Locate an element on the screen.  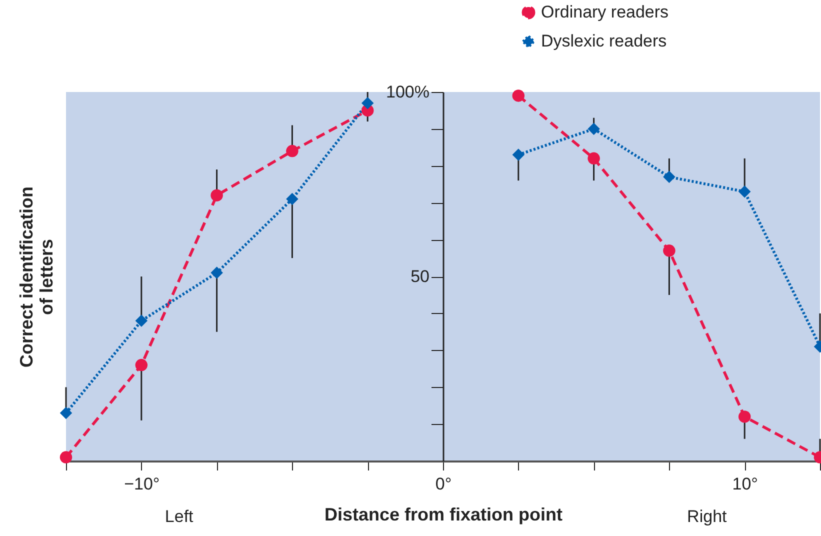
text: Right is located at coordinates (707, 516).